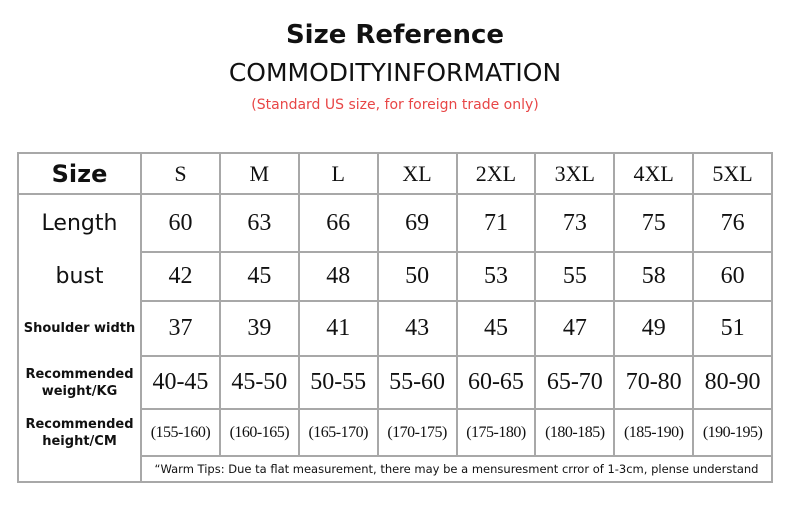  Describe the element at coordinates (732, 382) in the screenshot. I see `cell-value: 80-90` at that location.